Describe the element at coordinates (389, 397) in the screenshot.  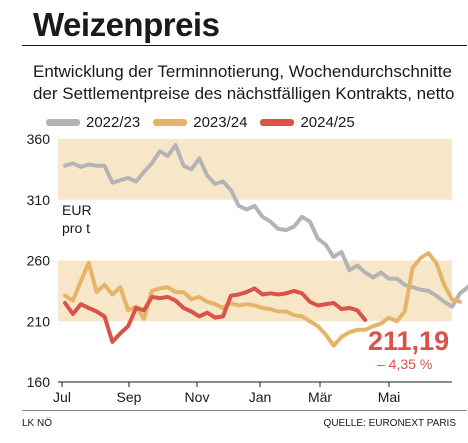
I see `x-tick-label-5: Mai` at that location.